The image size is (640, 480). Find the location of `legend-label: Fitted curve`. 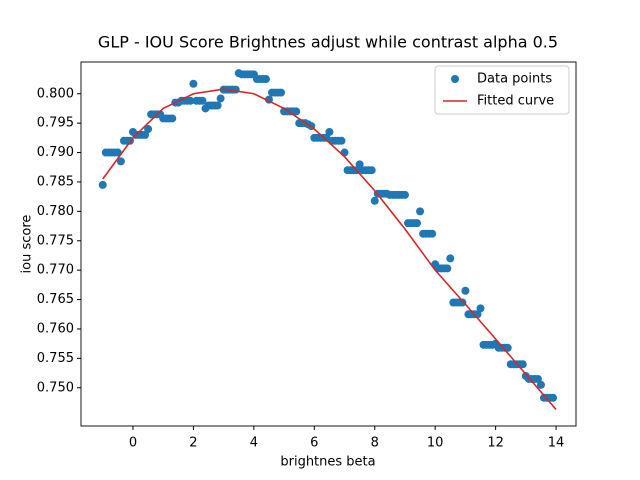

legend-label: Fitted curve is located at coordinates (515, 101).